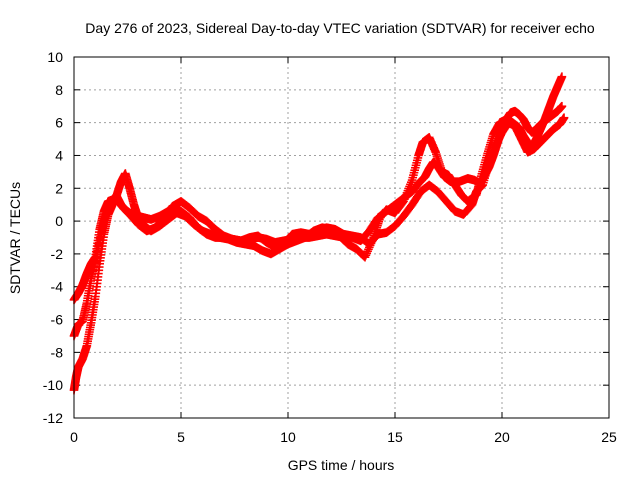 The image size is (640, 480). What do you see at coordinates (59, 188) in the screenshot?
I see `y-tick-label: 2` at bounding box center [59, 188].